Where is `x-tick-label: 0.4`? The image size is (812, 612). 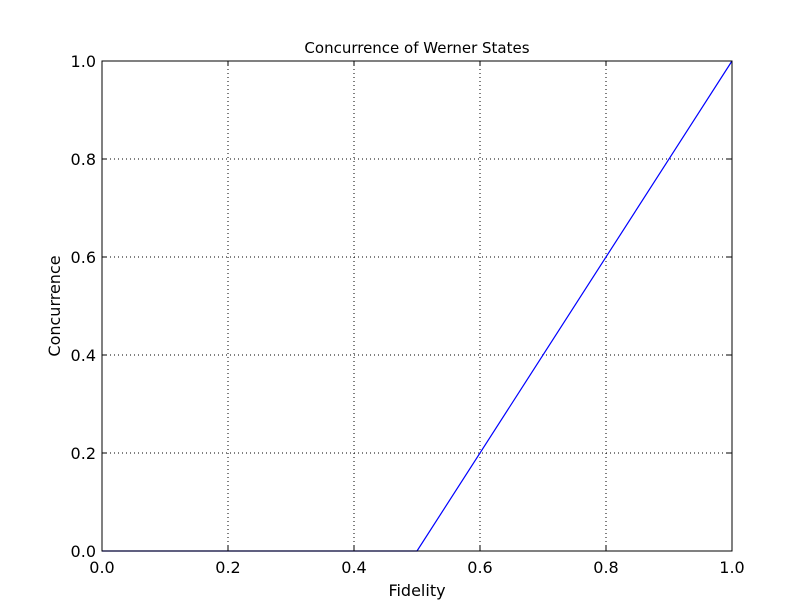
x-tick-label: 0.4 is located at coordinates (353, 567).